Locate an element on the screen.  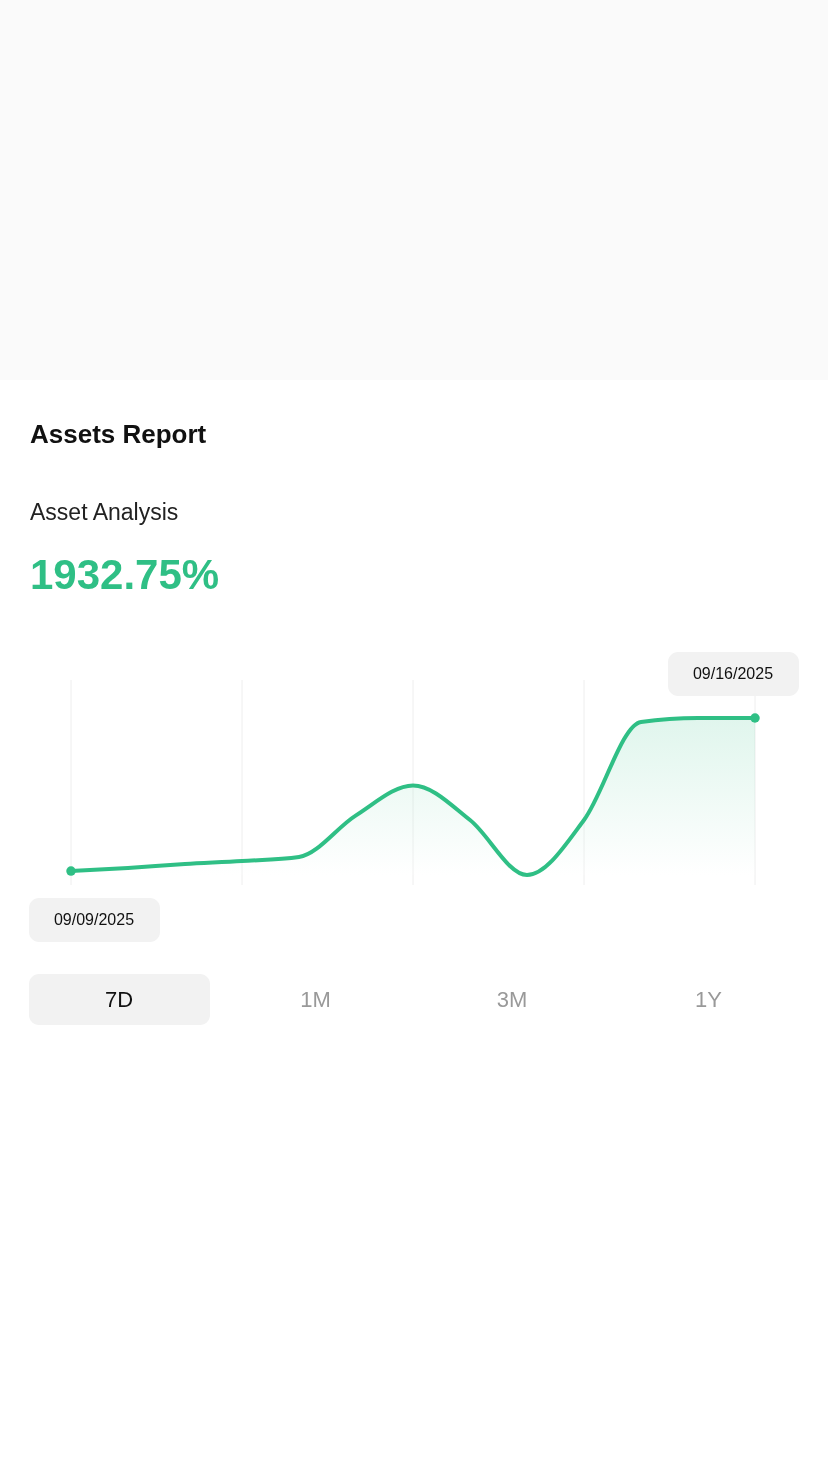
text: 7D is located at coordinates (119, 999).